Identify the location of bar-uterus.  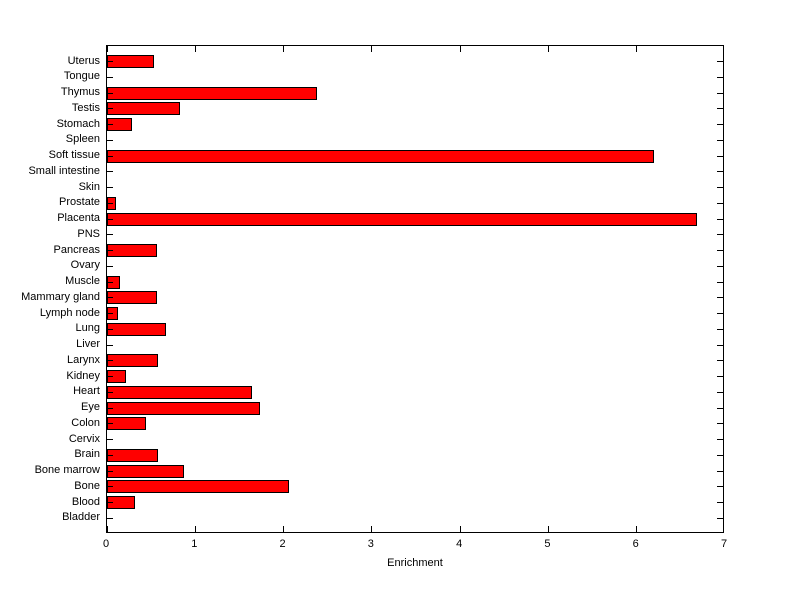
(130, 62).